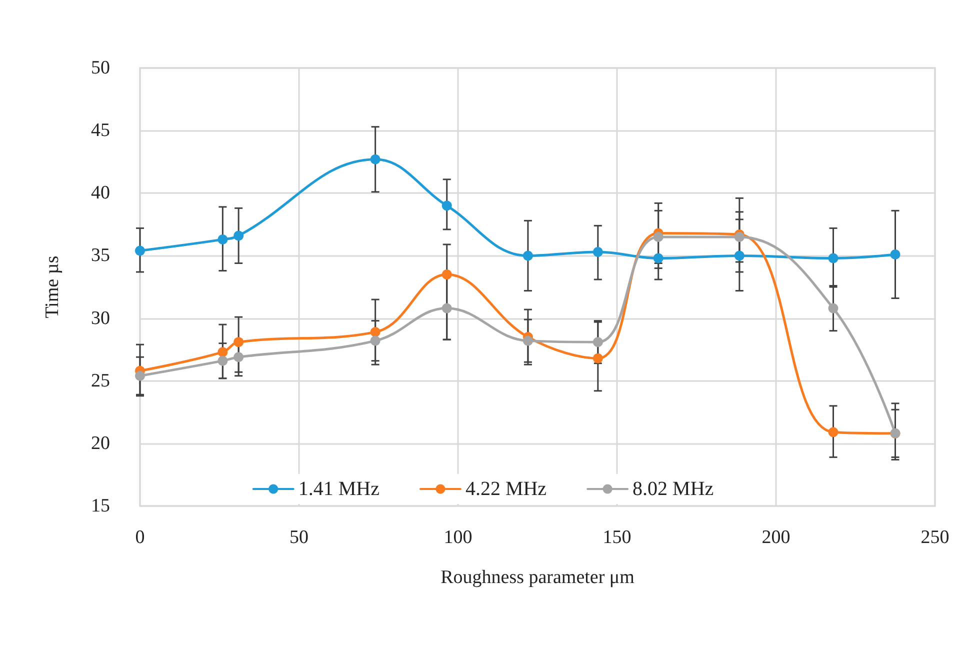  I want to click on x-tick-label: 100, so click(458, 537).